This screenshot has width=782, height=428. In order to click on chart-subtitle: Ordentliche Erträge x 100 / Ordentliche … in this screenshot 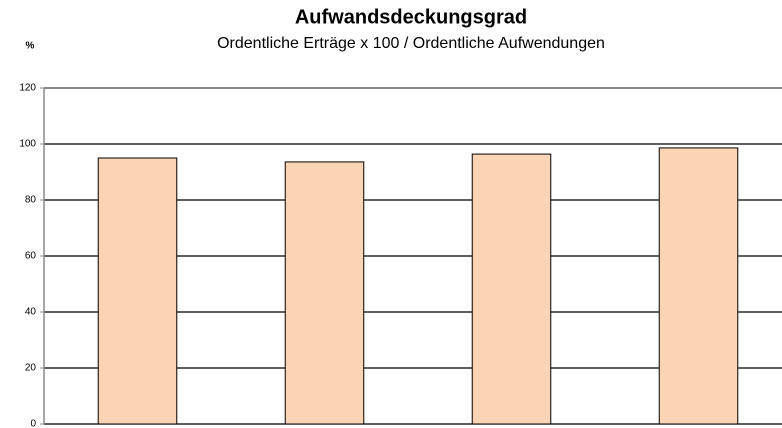, I will do `click(411, 43)`.